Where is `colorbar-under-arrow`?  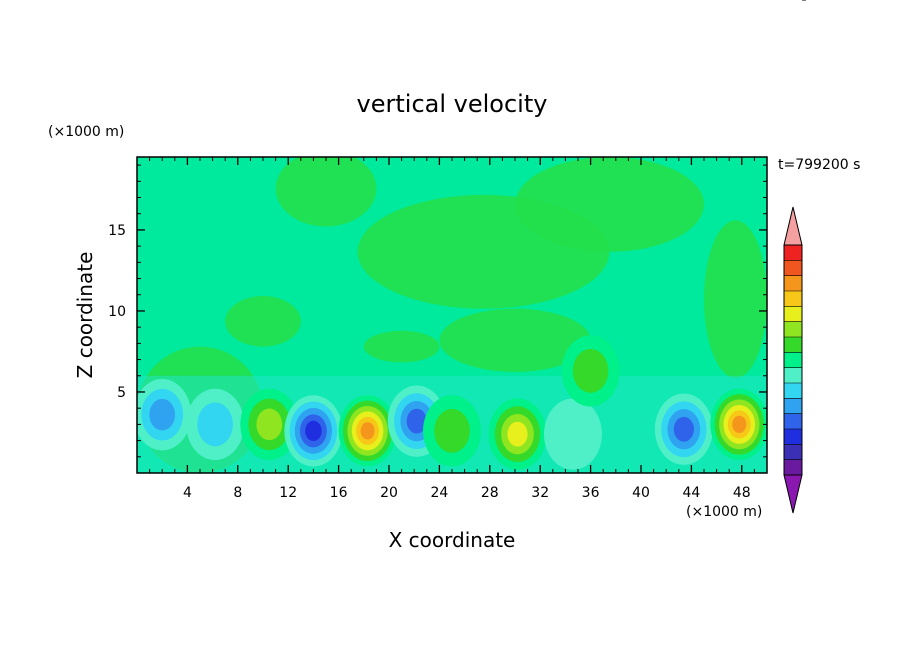 colorbar-under-arrow is located at coordinates (793, 494).